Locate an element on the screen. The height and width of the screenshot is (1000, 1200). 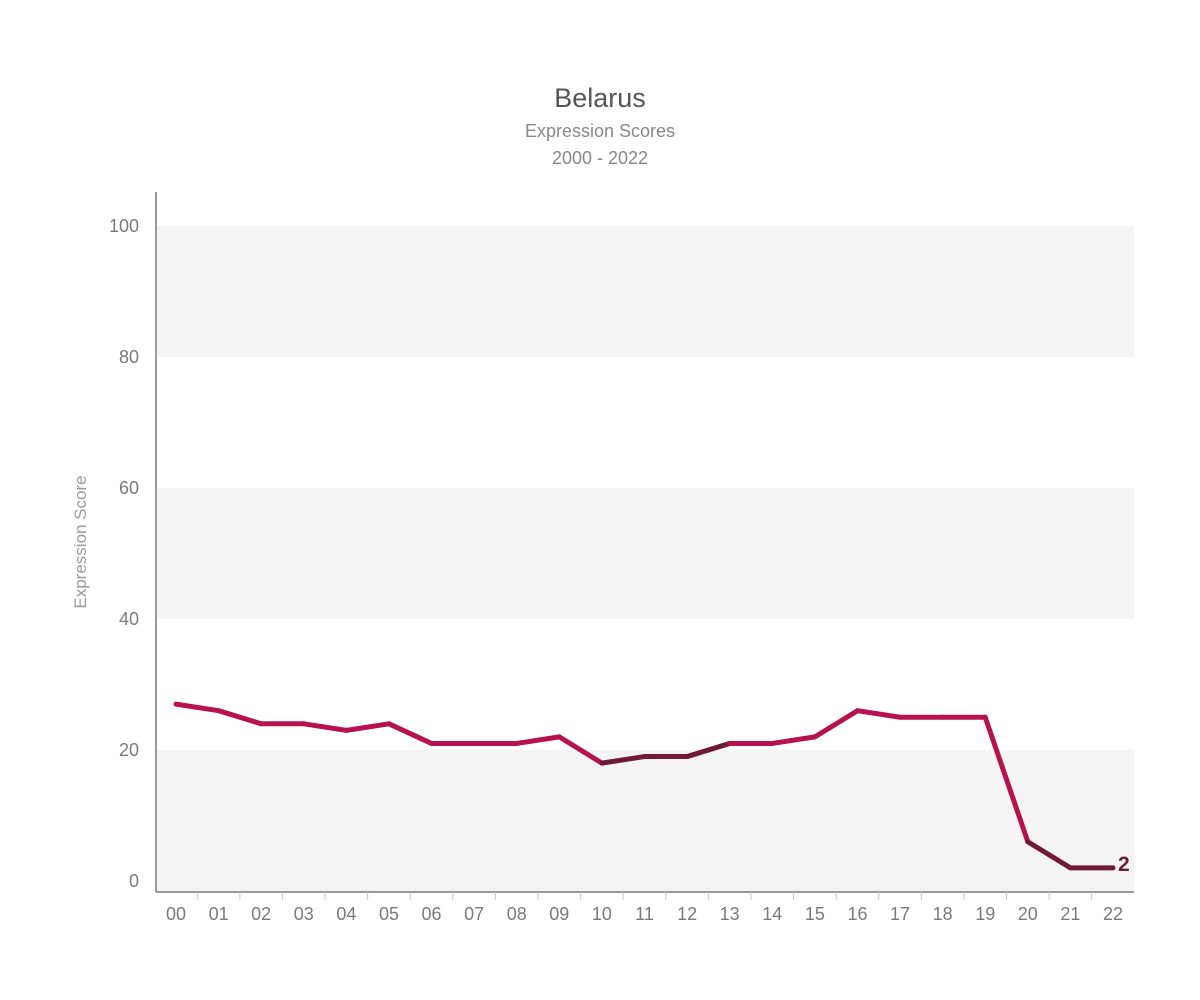
x-tick-label: 08 is located at coordinates (517, 914).